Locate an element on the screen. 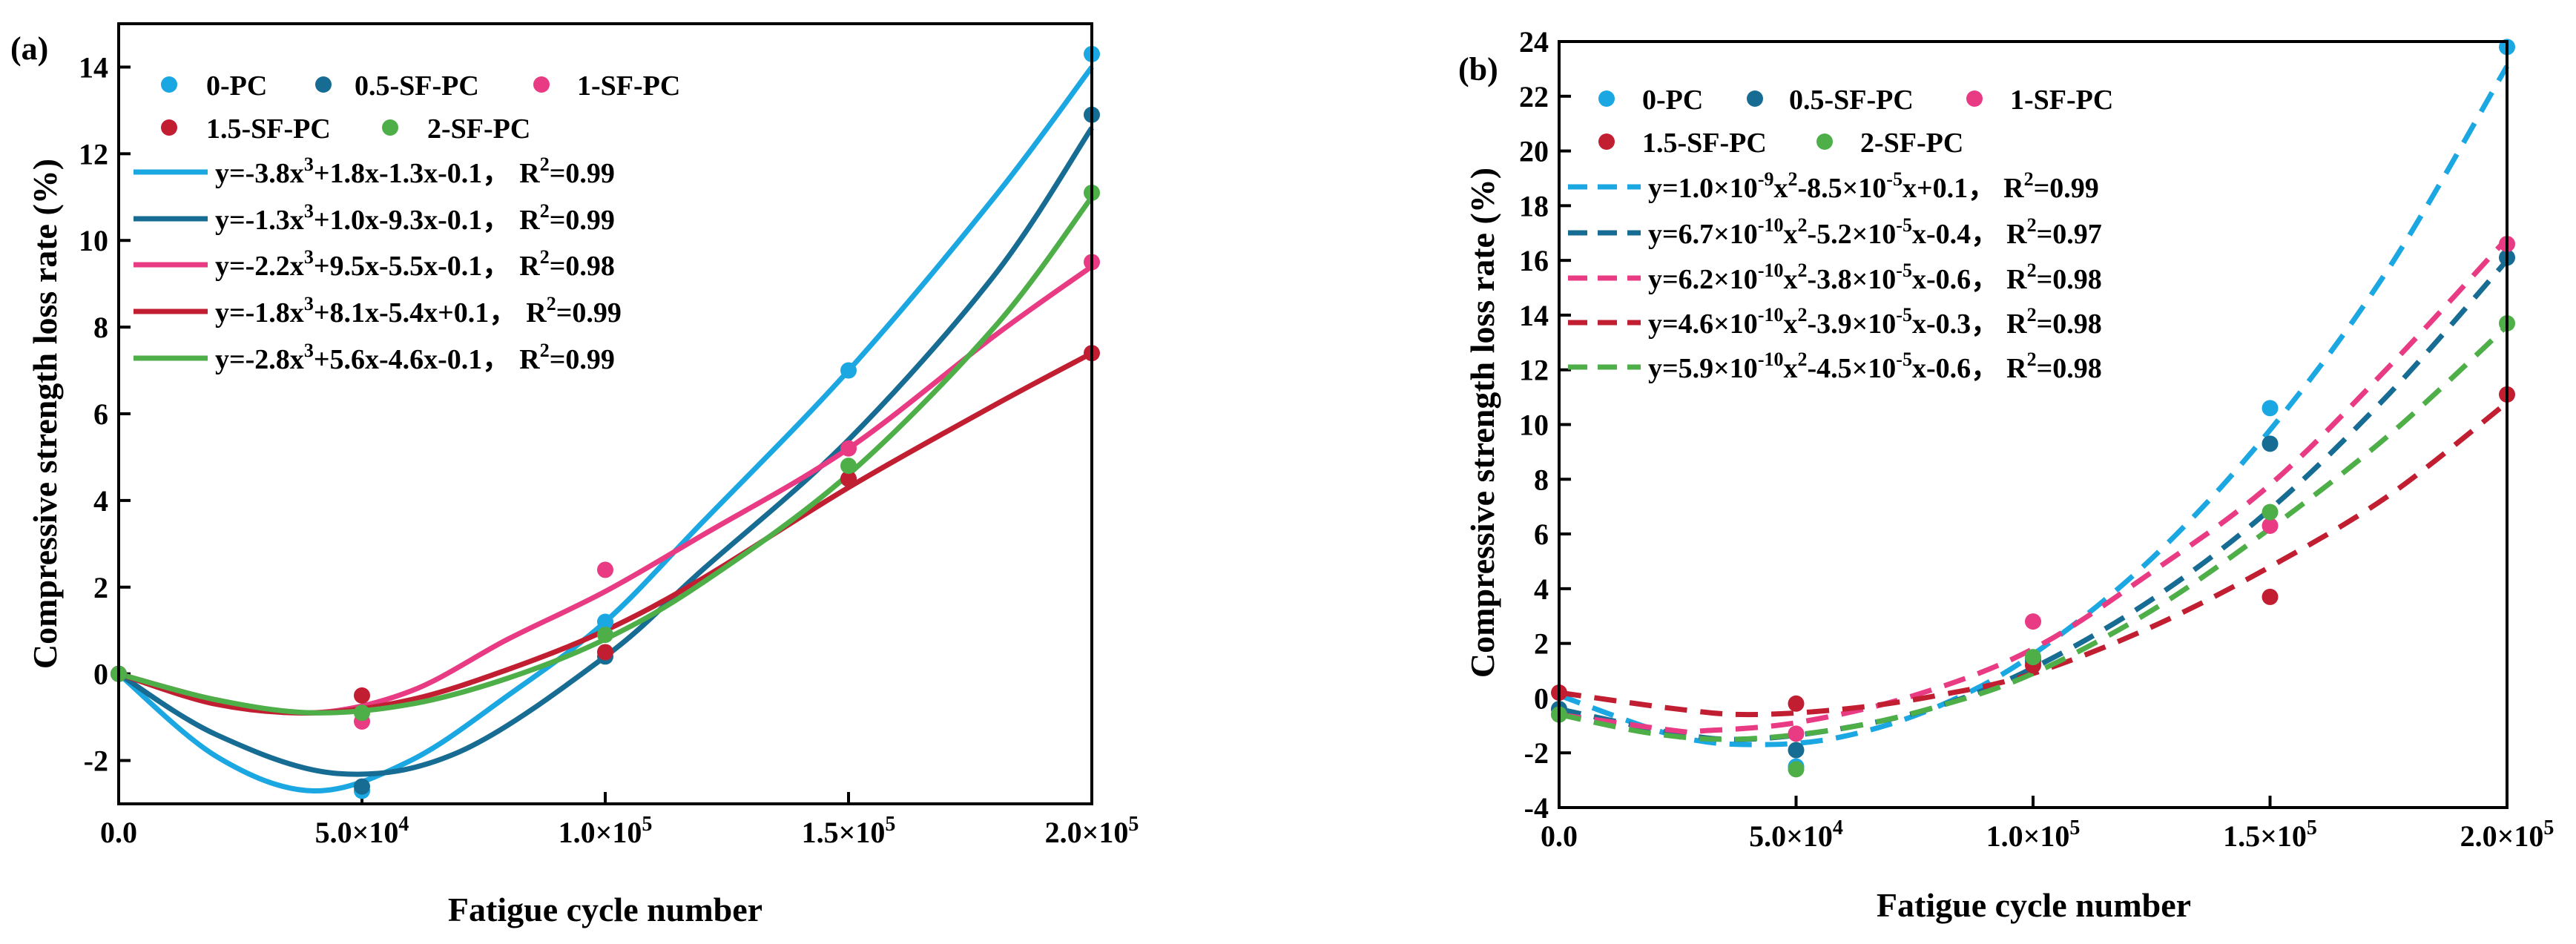  fit-eq-text: y=-1.3x3+1.0x-9.3x-0.1， R2=0.99 is located at coordinates (415, 218).